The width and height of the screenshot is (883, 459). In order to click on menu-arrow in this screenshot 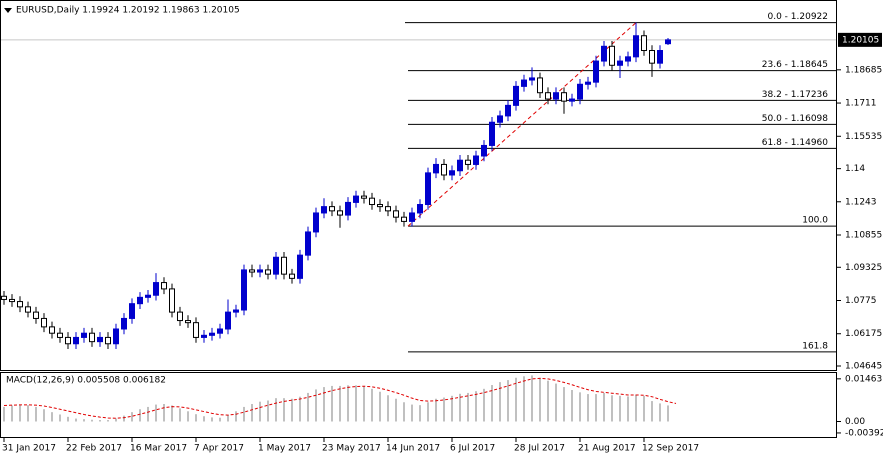, I will do `click(8, 10)`.